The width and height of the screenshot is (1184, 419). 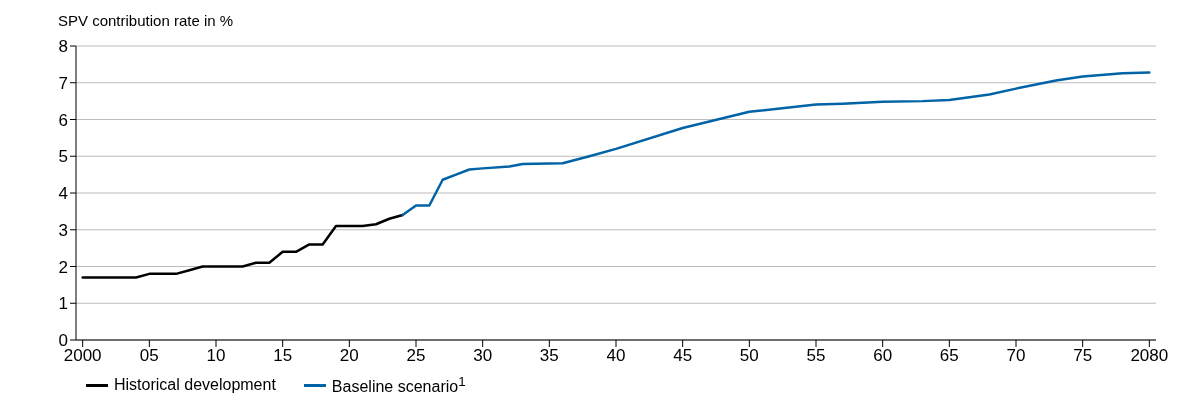 I want to click on x-tick-label: 50, so click(x=749, y=356).